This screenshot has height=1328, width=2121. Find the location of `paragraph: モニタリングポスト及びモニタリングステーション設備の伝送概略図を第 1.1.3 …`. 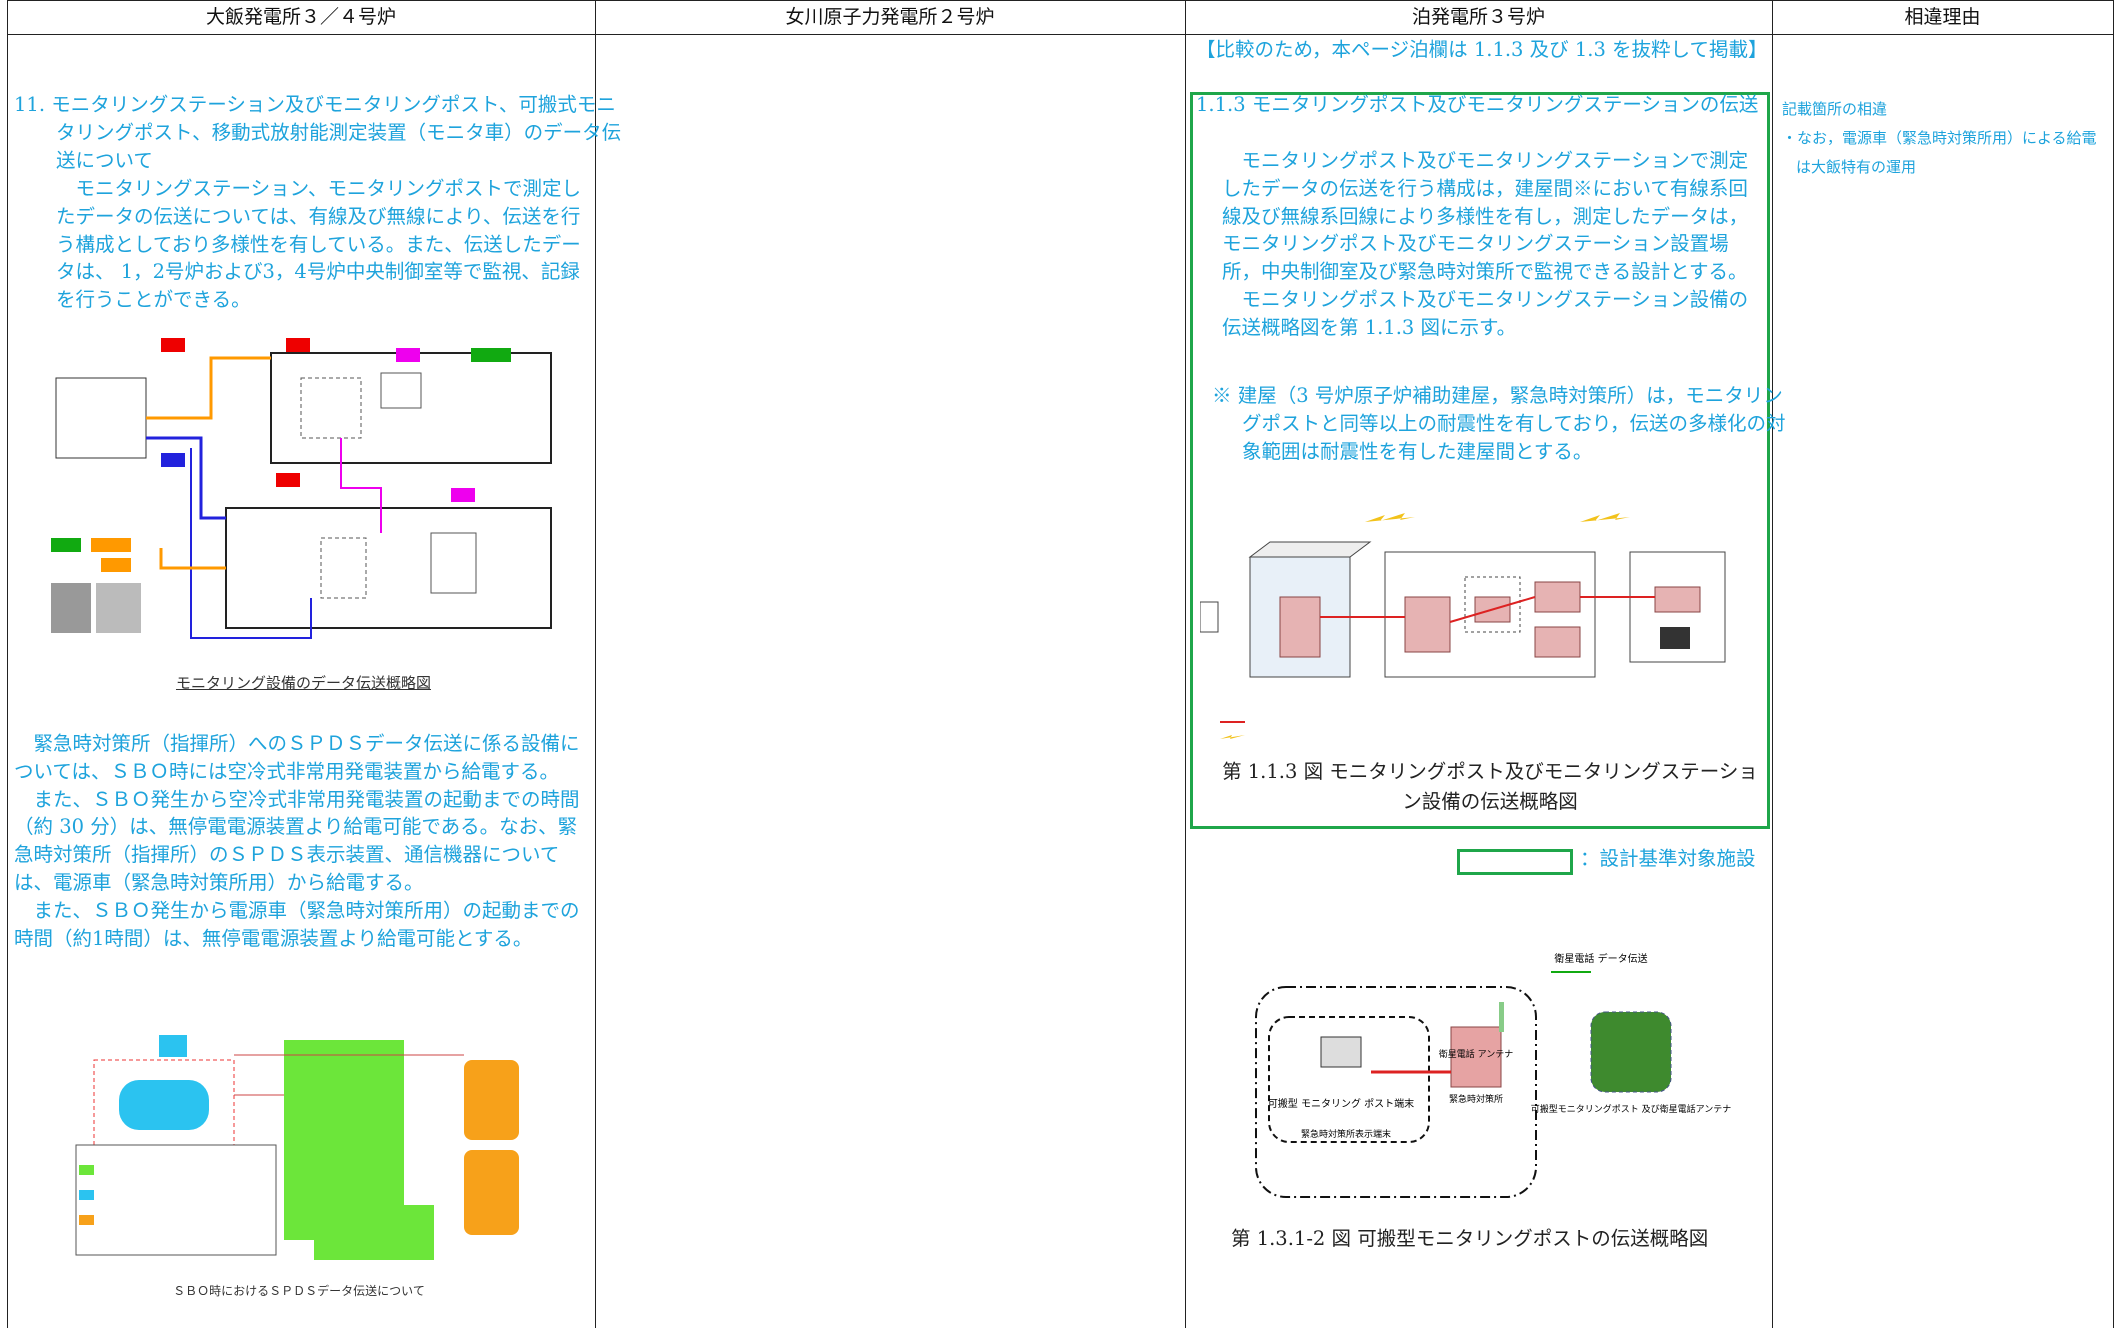

paragraph: モニタリングポスト及びモニタリングステーション設備の伝送概略図を第 1.1.3 … is located at coordinates (1485, 313).